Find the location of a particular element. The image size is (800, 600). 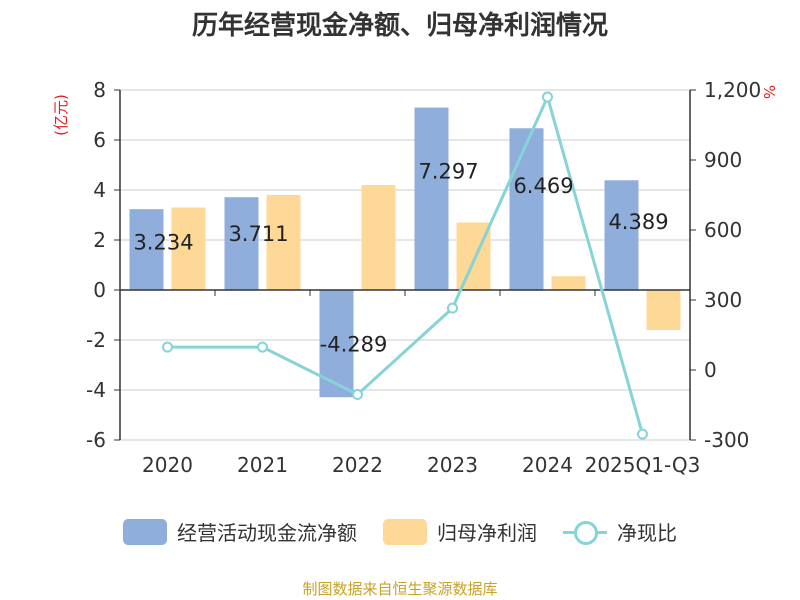

legend-item-cash-ratio: 净现比 is located at coordinates (620, 531).